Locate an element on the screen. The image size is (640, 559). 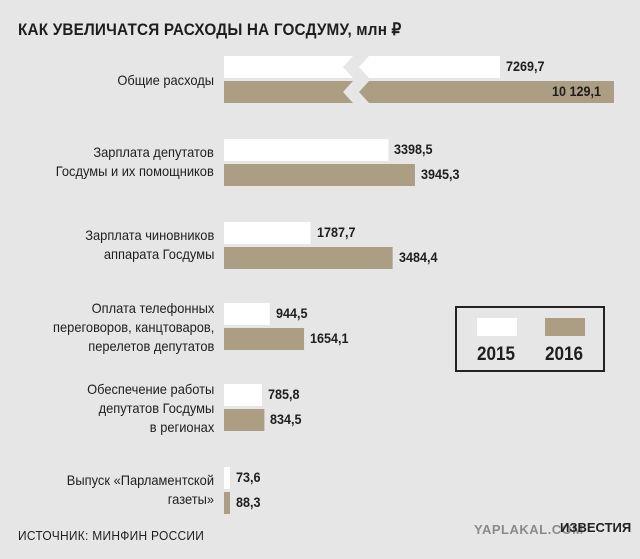
category-label-line: Выпуск «Парламентской is located at coordinates (140, 480).